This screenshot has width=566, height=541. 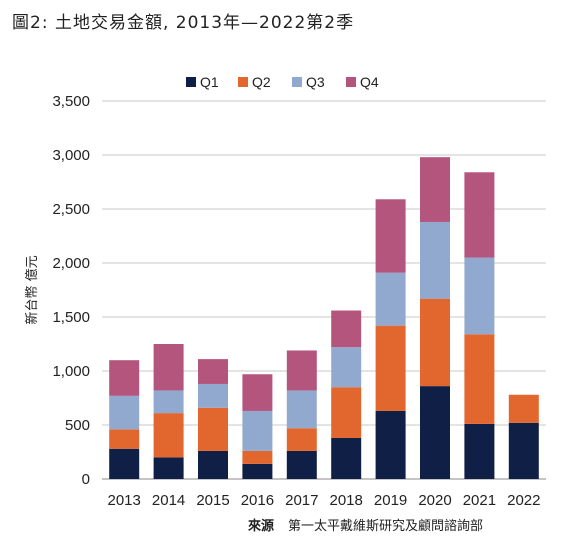 I want to click on bar-segment-q2-2016, so click(x=257, y=457).